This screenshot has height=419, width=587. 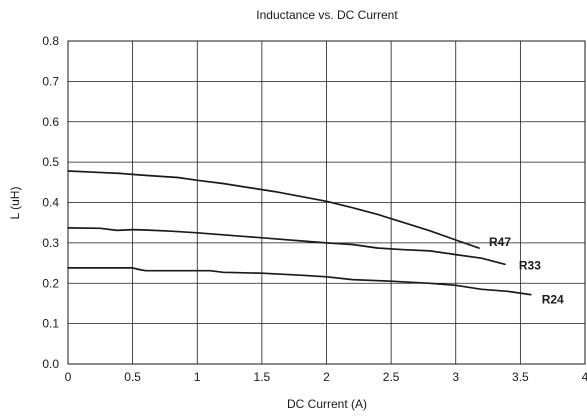 I want to click on label-layer: R47 R33 R24, so click(x=526, y=270).